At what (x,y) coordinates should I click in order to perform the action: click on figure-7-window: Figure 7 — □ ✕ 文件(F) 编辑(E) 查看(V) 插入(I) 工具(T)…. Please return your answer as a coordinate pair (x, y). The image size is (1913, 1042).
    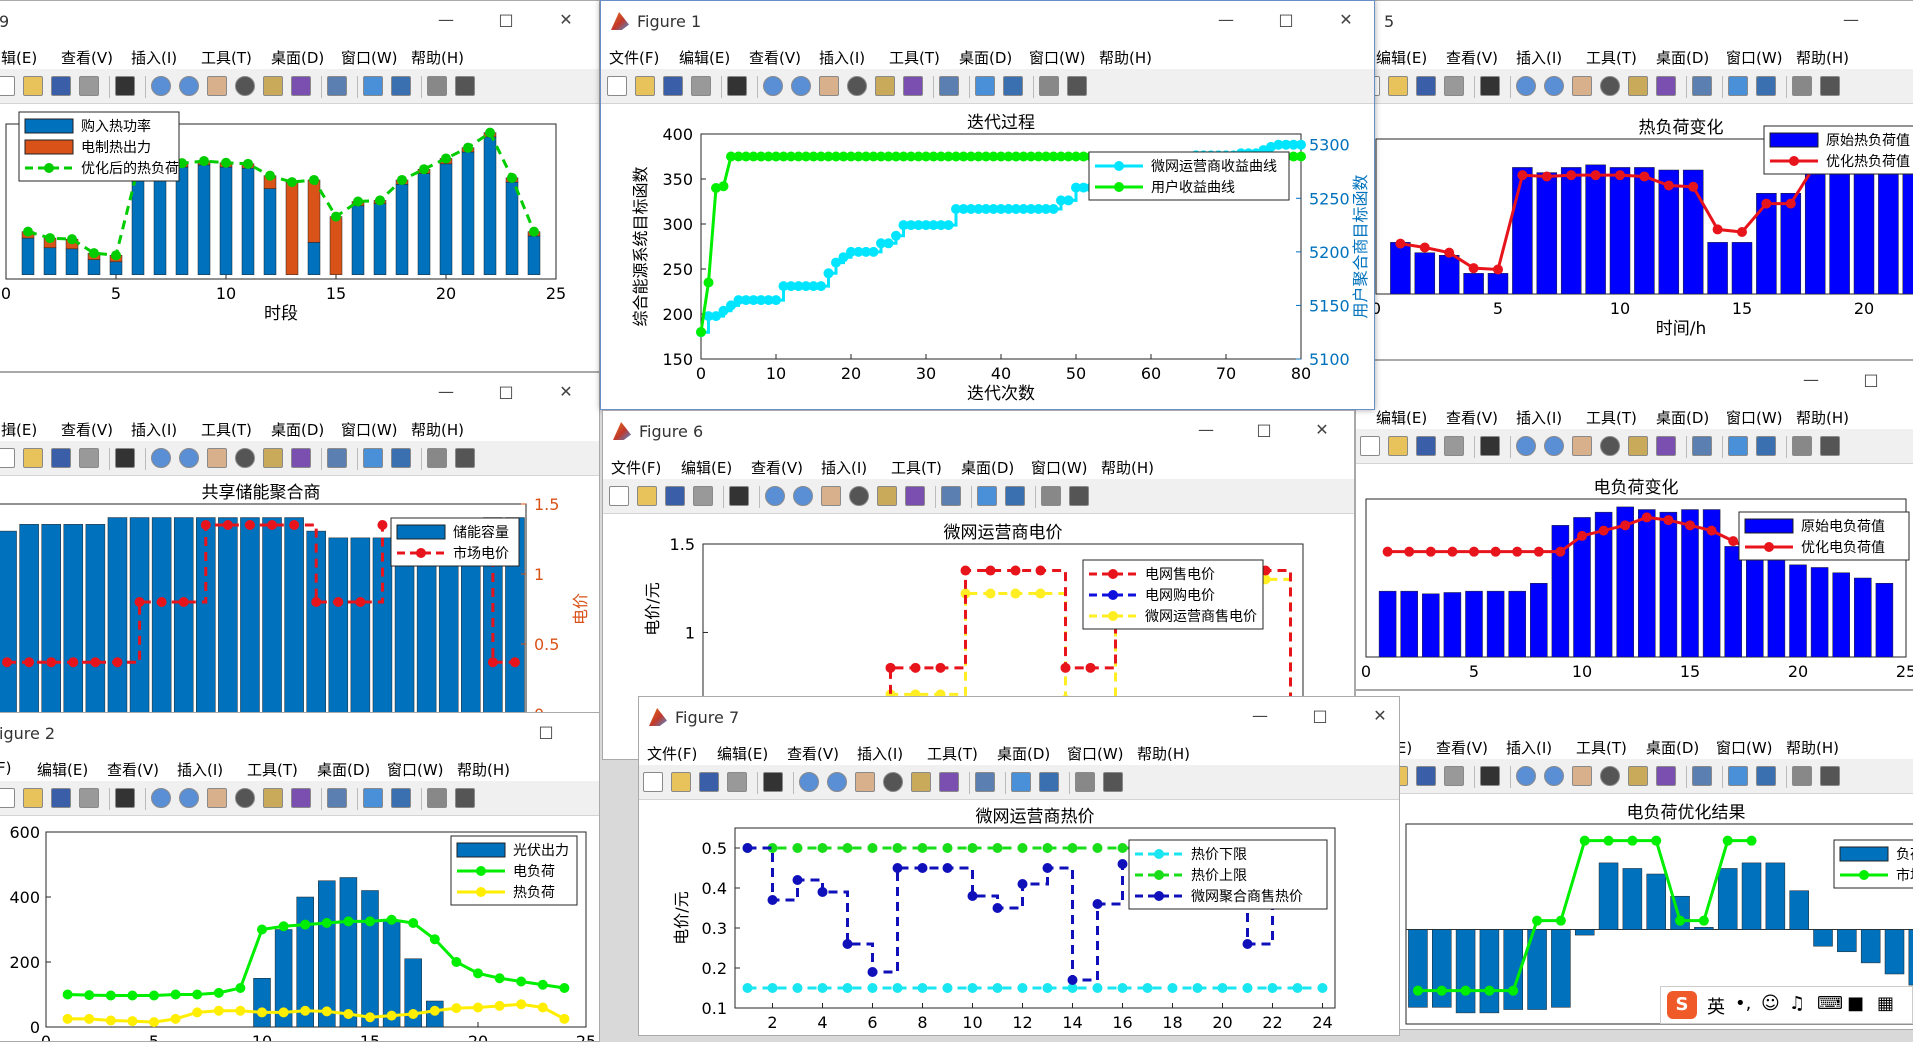
    Looking at the image, I should click on (1019, 866).